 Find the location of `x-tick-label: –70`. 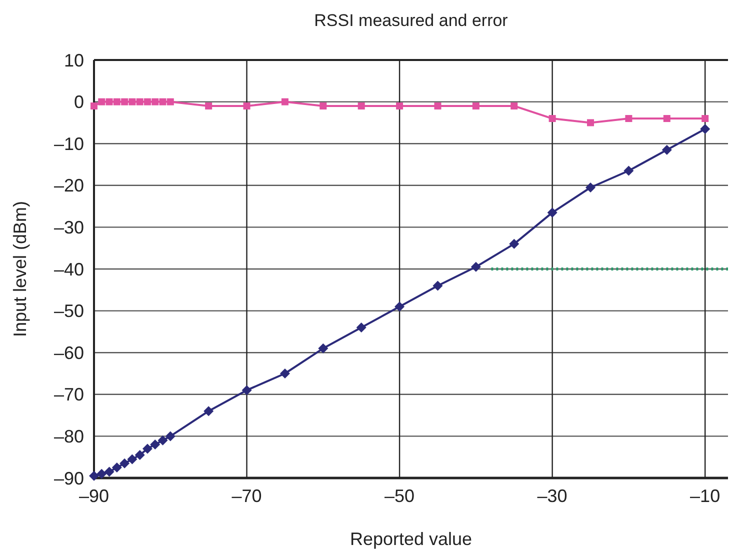

x-tick-label: –70 is located at coordinates (247, 496).